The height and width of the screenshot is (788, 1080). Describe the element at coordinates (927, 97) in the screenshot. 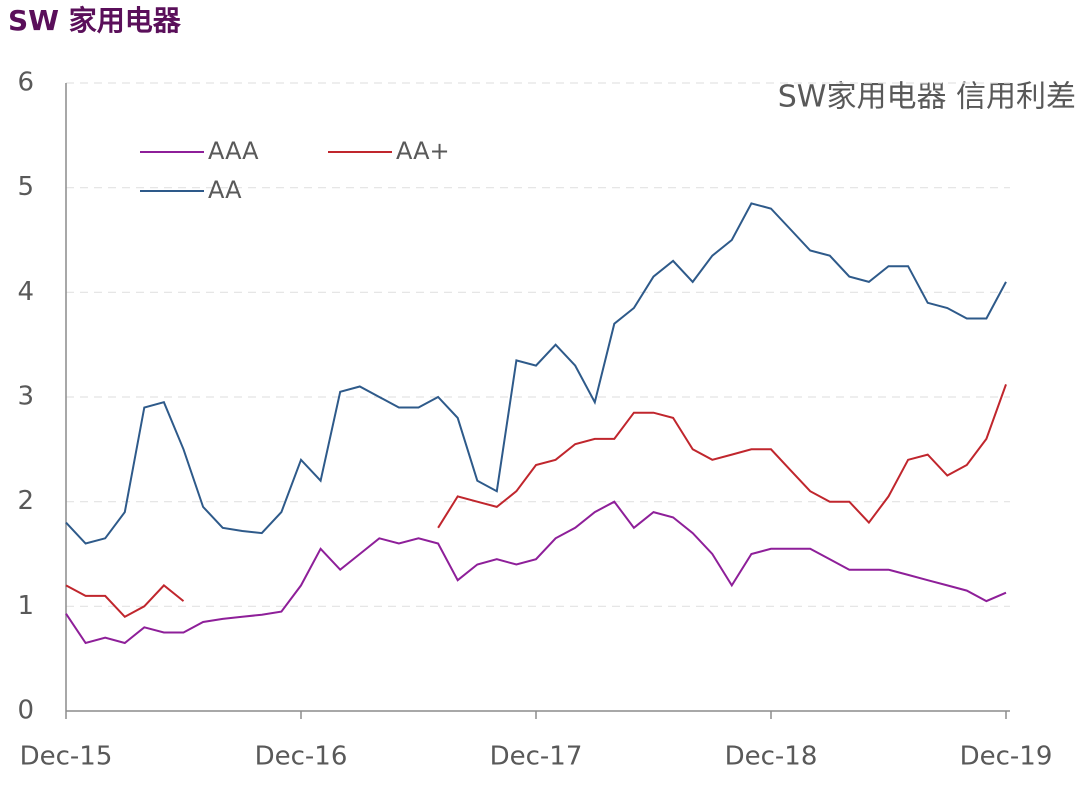

I see `annotation: SW家用电器 信用利差` at that location.